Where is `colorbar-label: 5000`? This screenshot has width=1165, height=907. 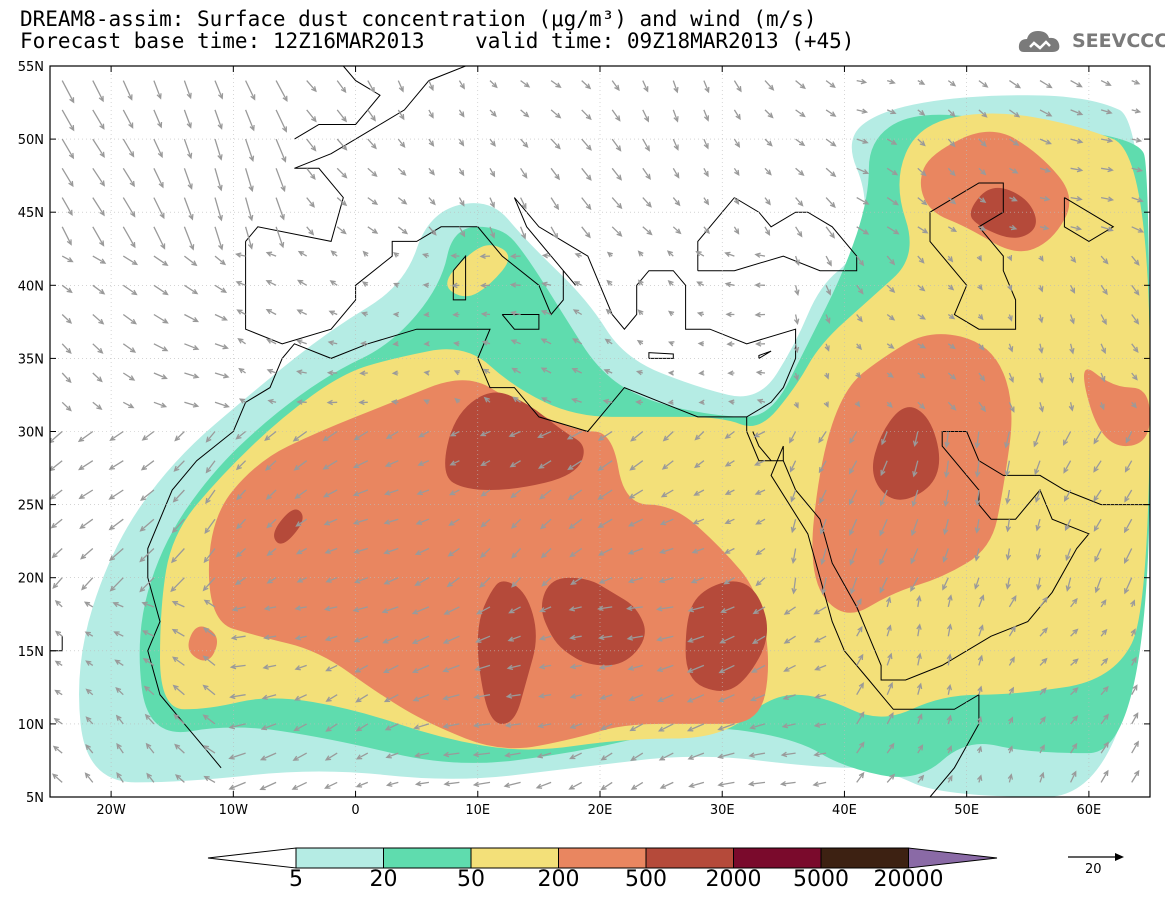 colorbar-label: 5000 is located at coordinates (821, 879).